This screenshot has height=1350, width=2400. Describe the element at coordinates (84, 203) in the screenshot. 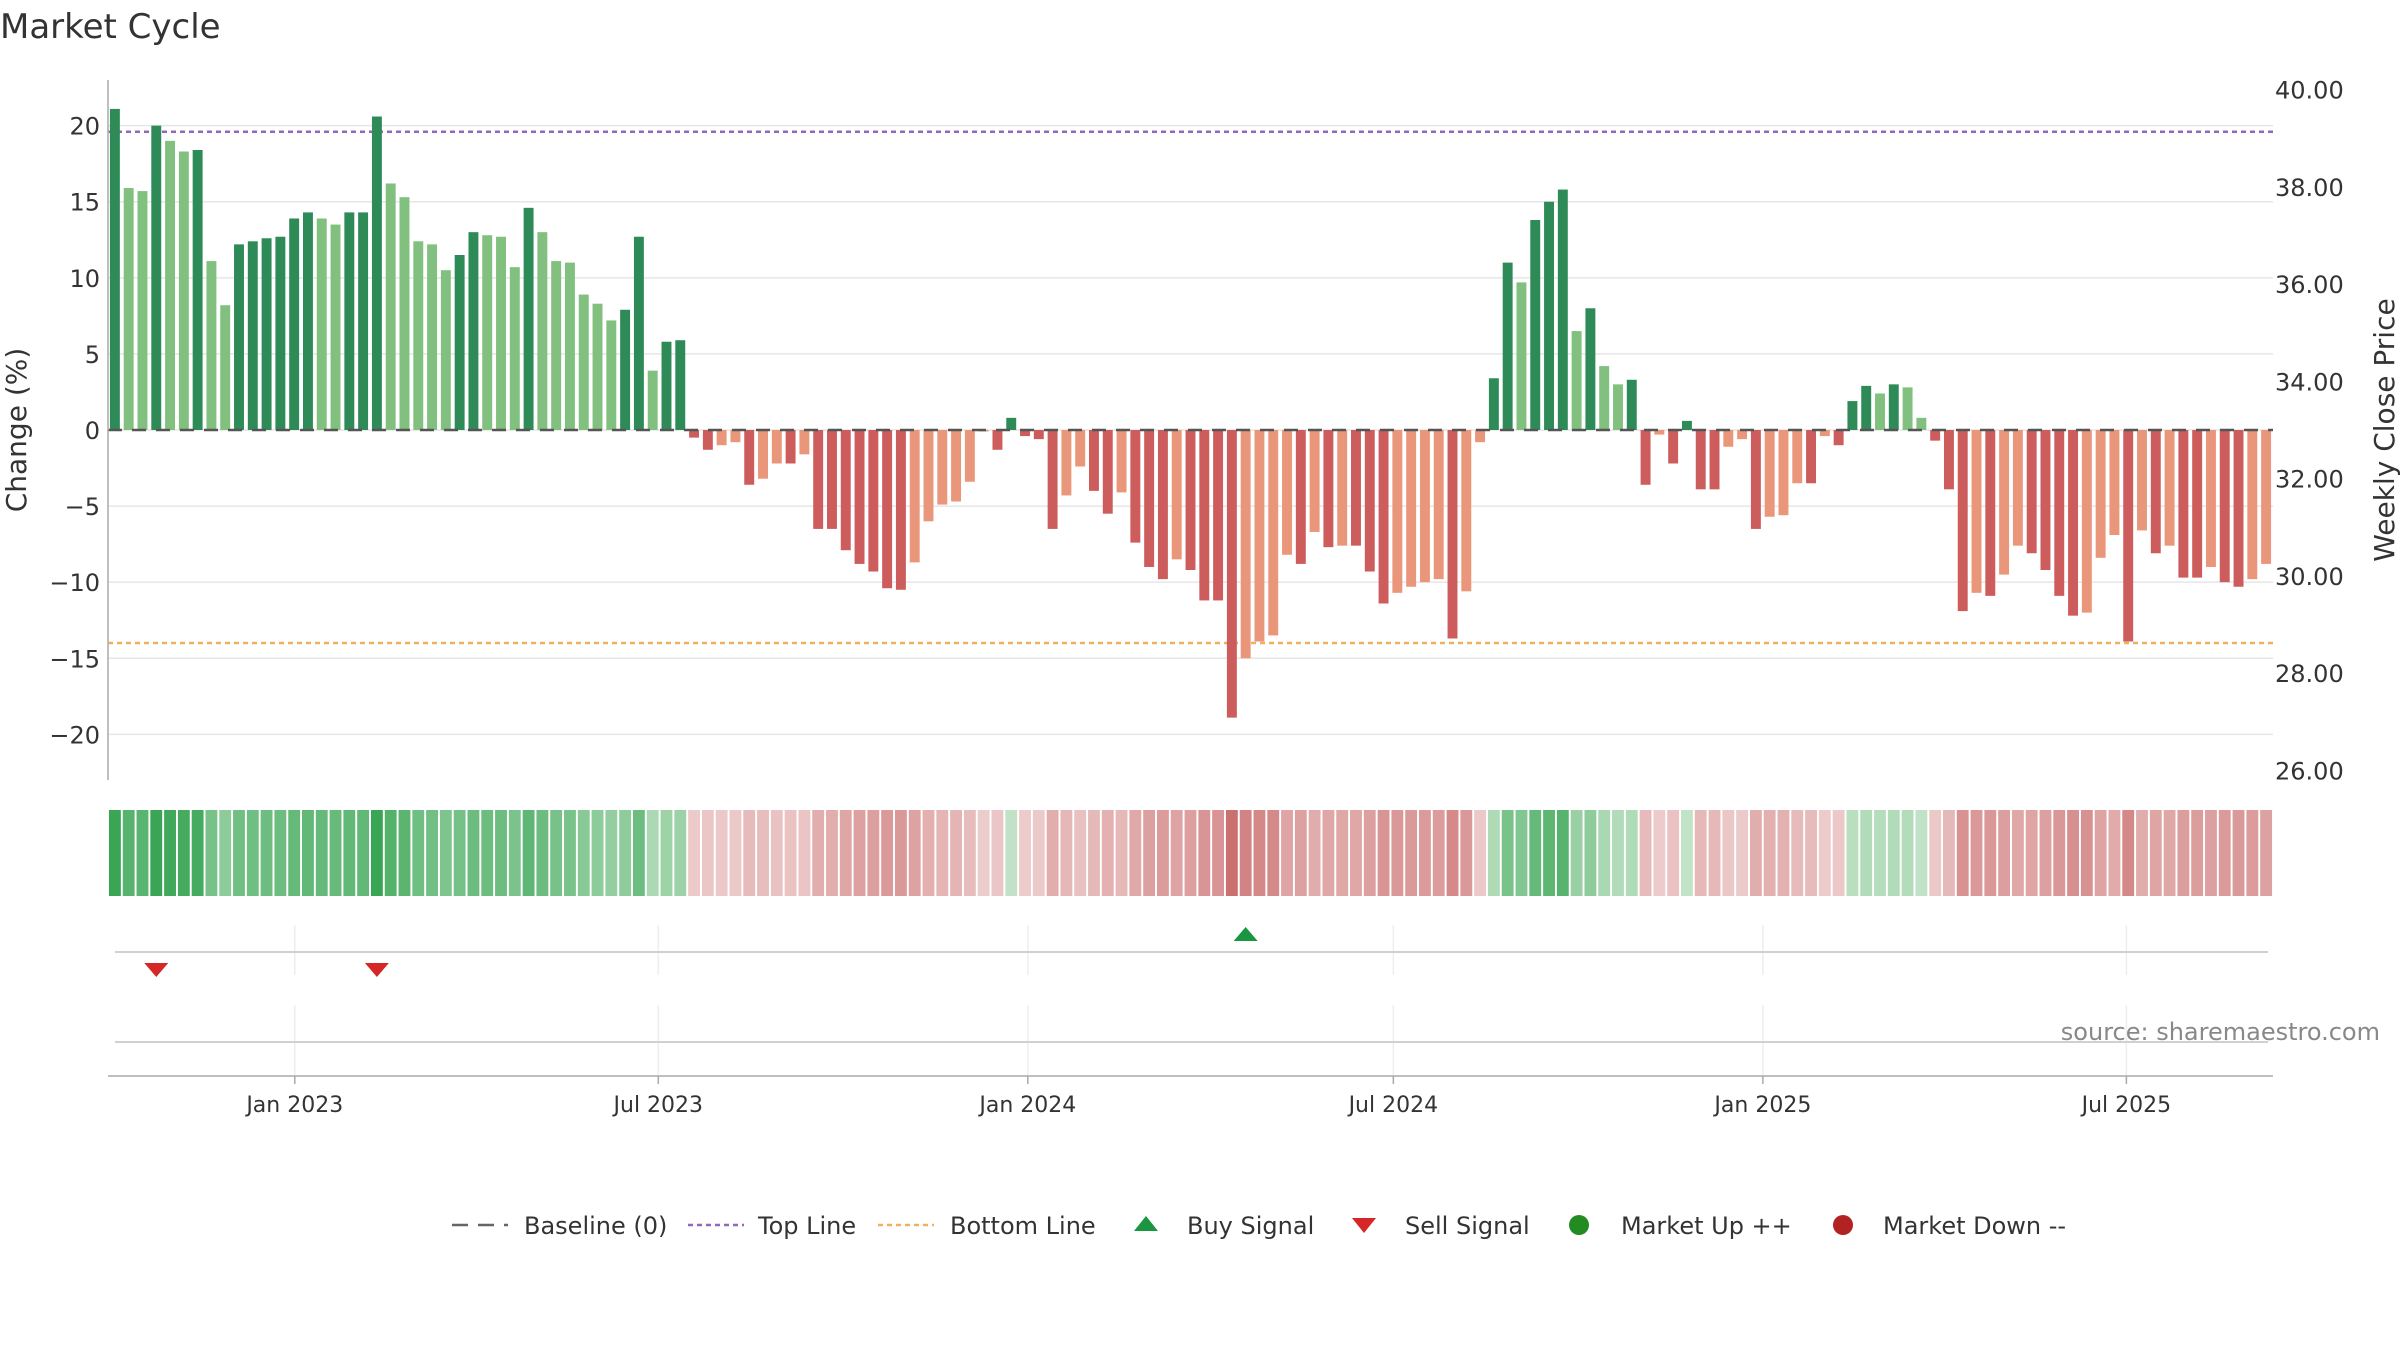

I see `y-tick-label: 15` at that location.